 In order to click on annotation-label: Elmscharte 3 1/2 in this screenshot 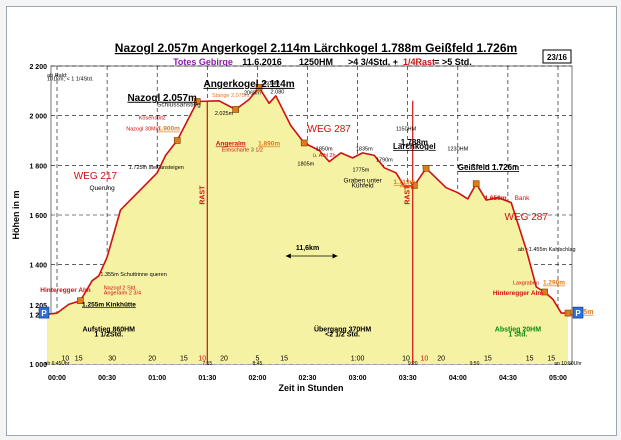, I will do `click(242, 151)`.